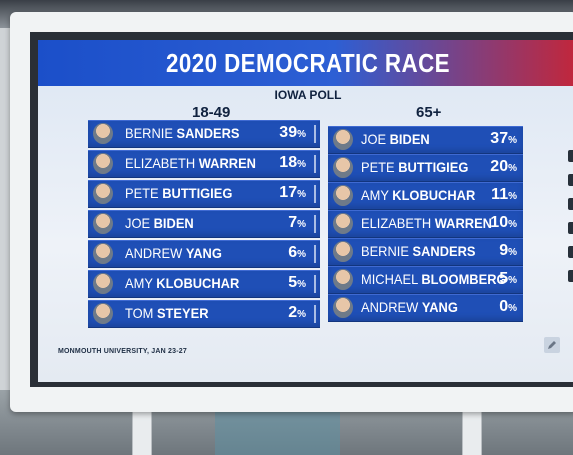  I want to click on poll-row: BERNIE SANDERS 39%, so click(204, 134).